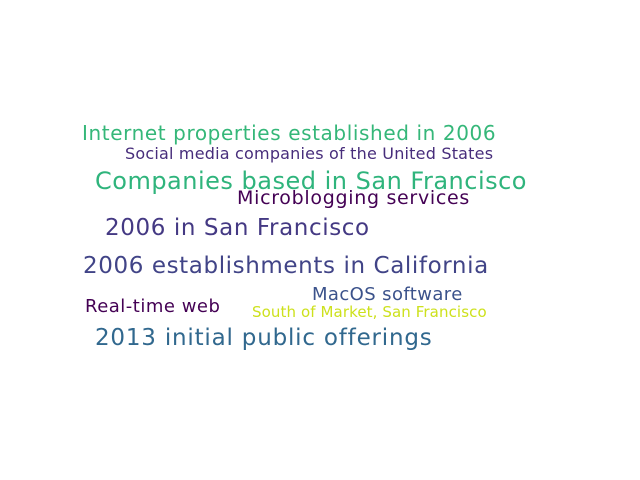 The height and width of the screenshot is (480, 640). I want to click on word-real-time-web: Real-time web, so click(153, 306).